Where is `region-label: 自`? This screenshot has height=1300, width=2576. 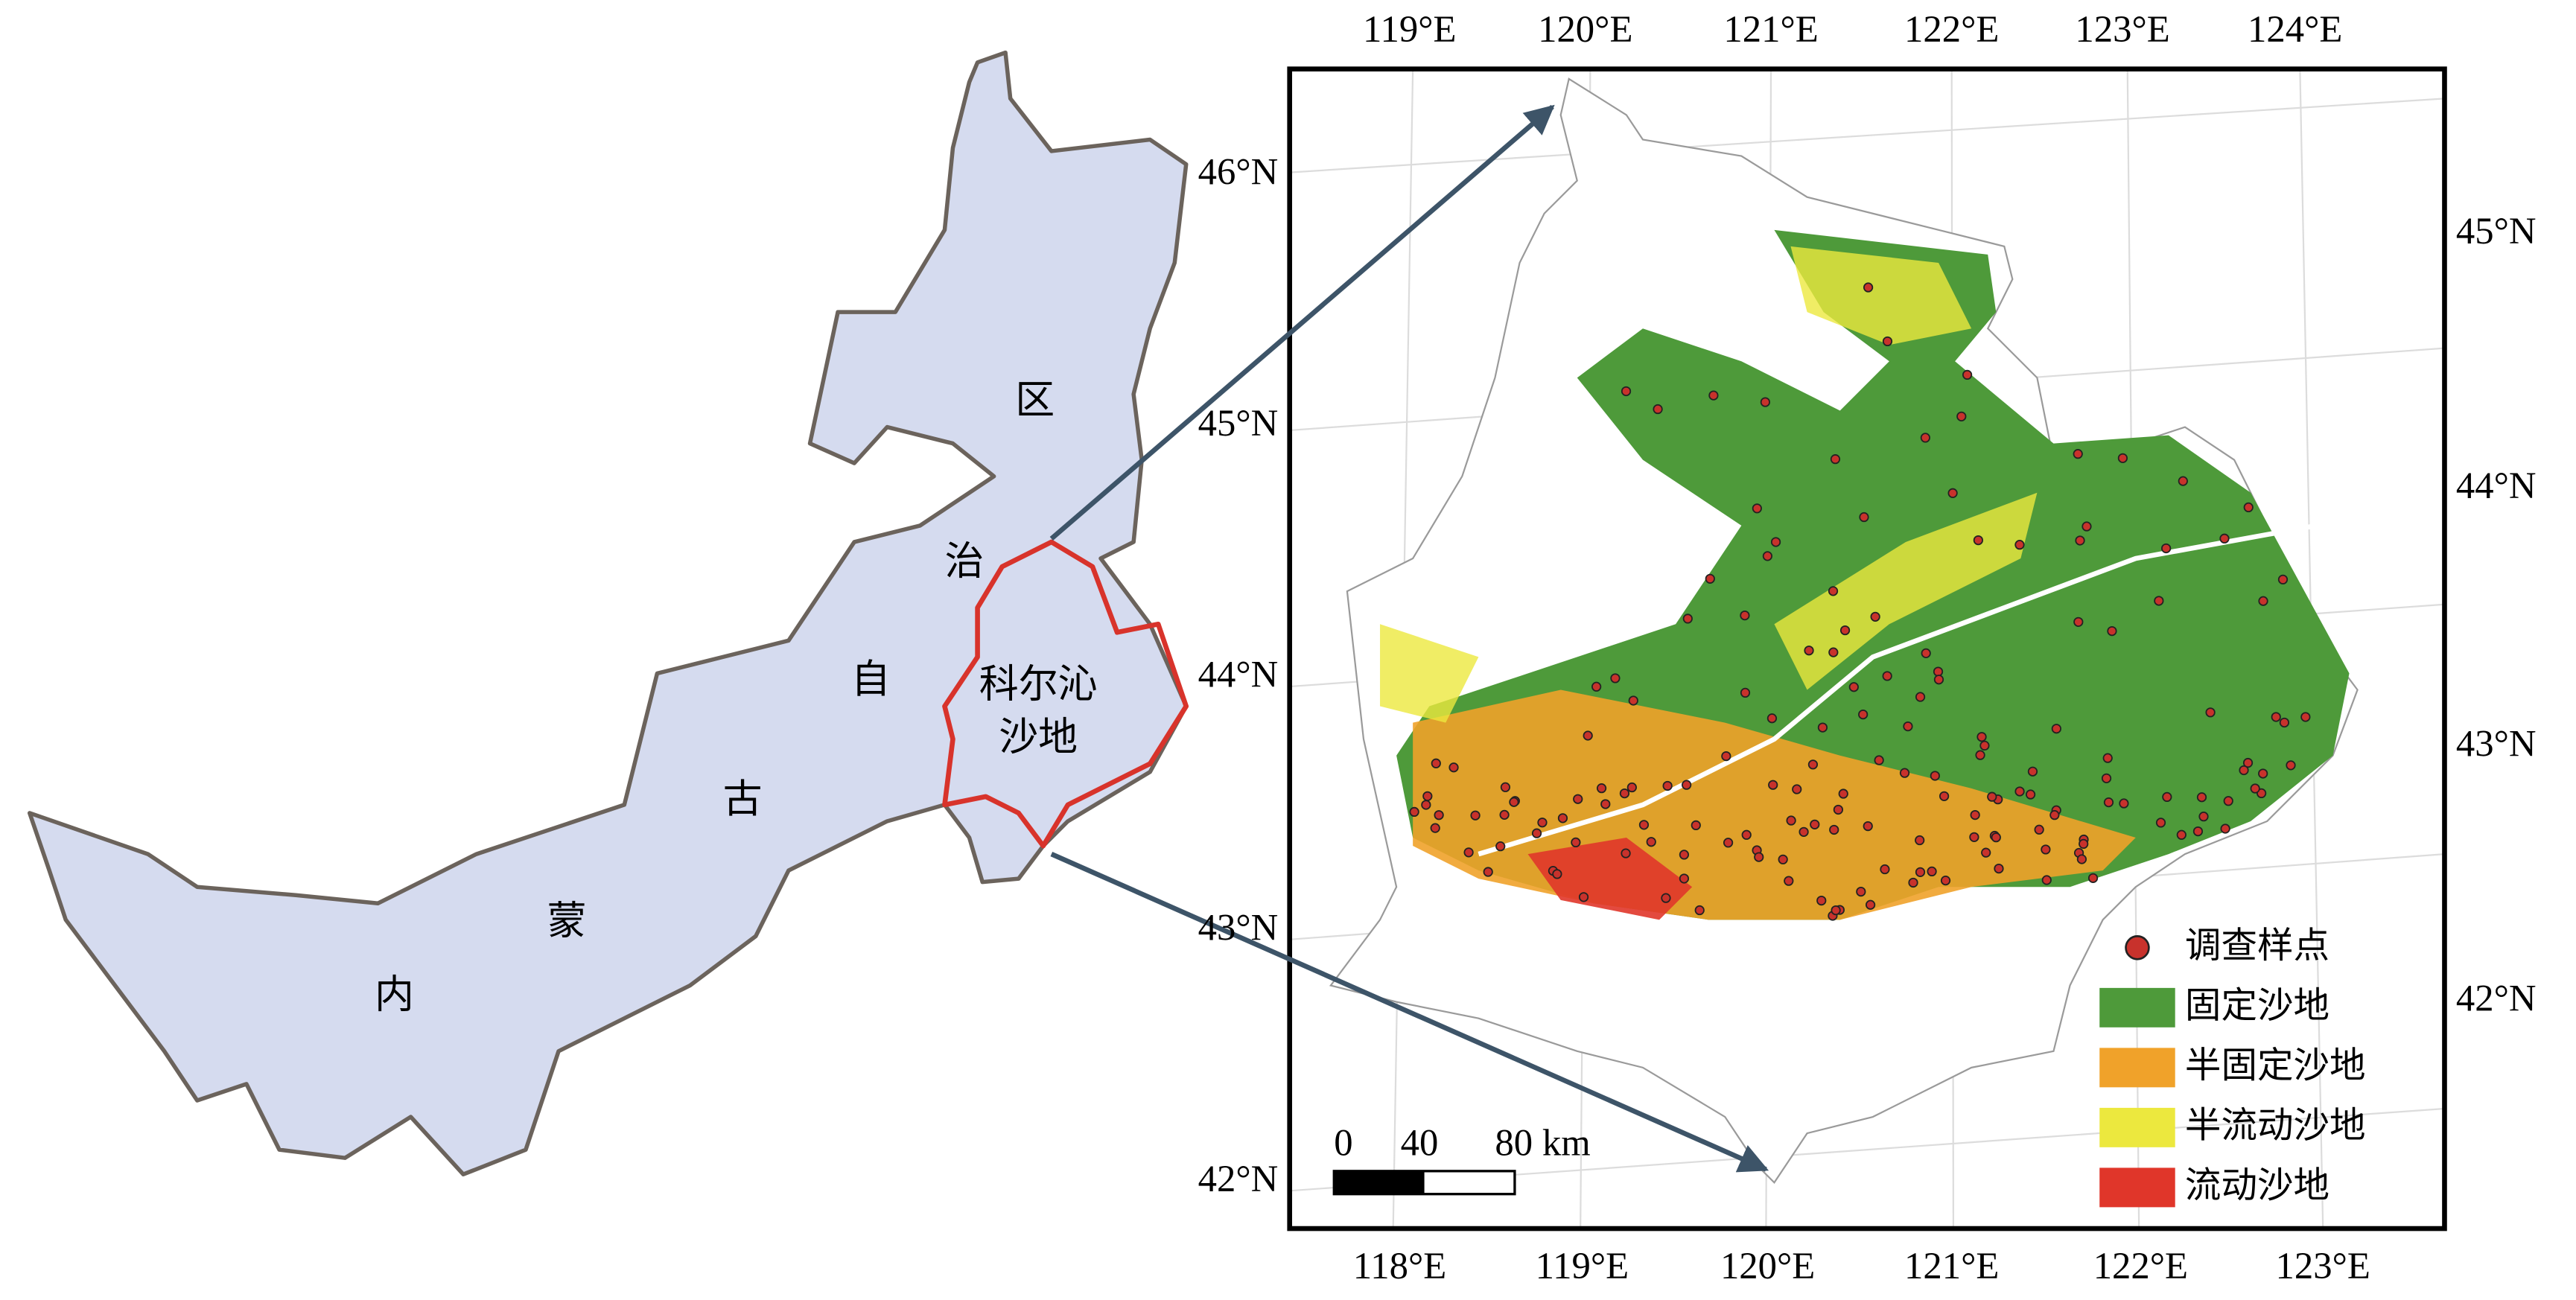 region-label: 自 is located at coordinates (871, 679).